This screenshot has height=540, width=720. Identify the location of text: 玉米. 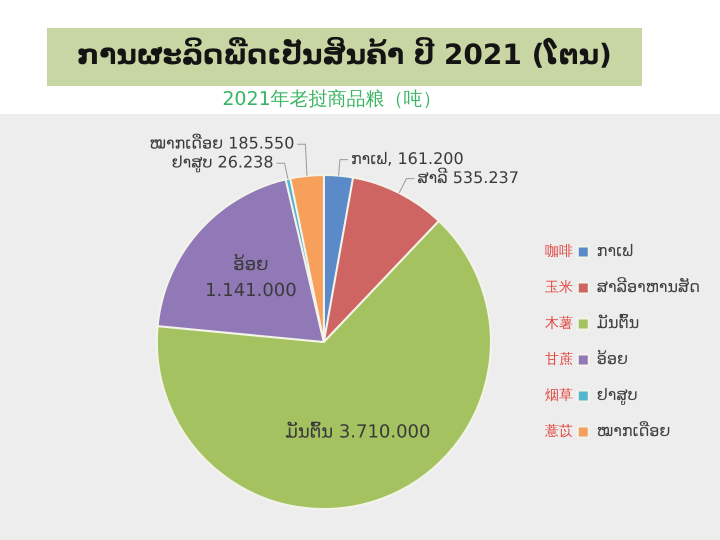
(558, 288).